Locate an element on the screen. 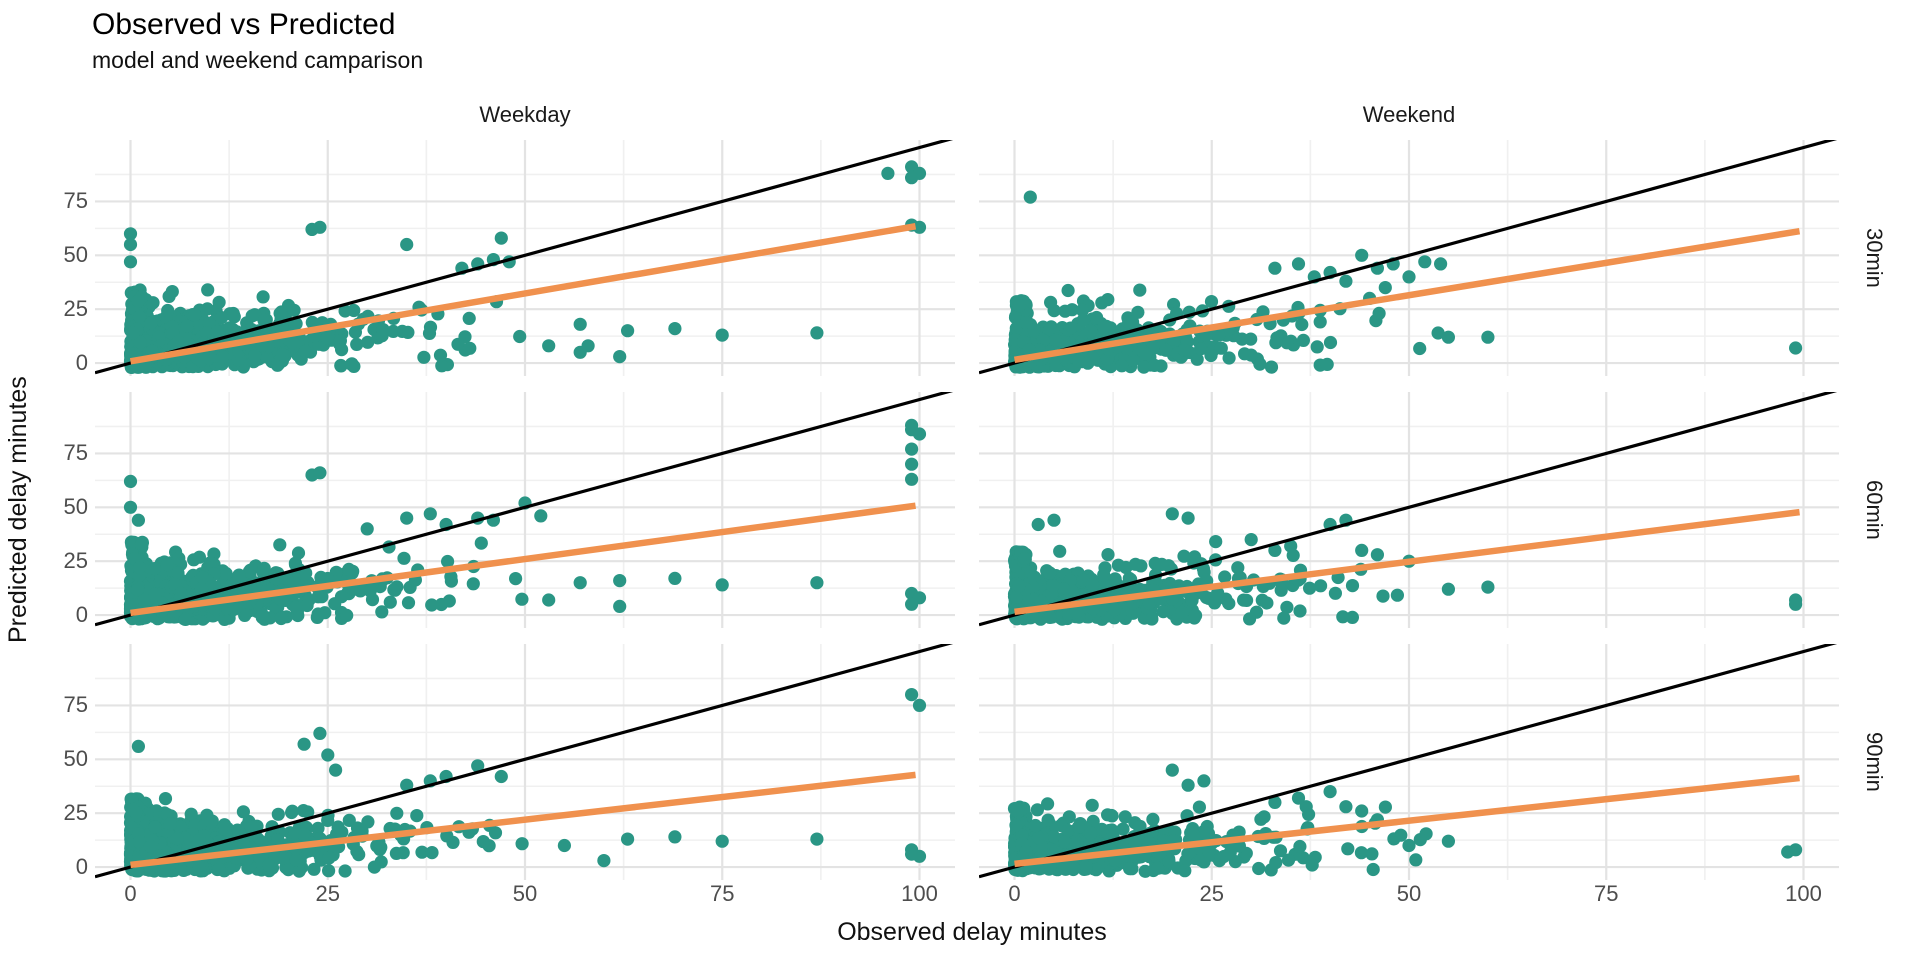 Image resolution: width=1920 pixels, height=960 pixels. scatter-panel-weekday-60min is located at coordinates (525, 510).